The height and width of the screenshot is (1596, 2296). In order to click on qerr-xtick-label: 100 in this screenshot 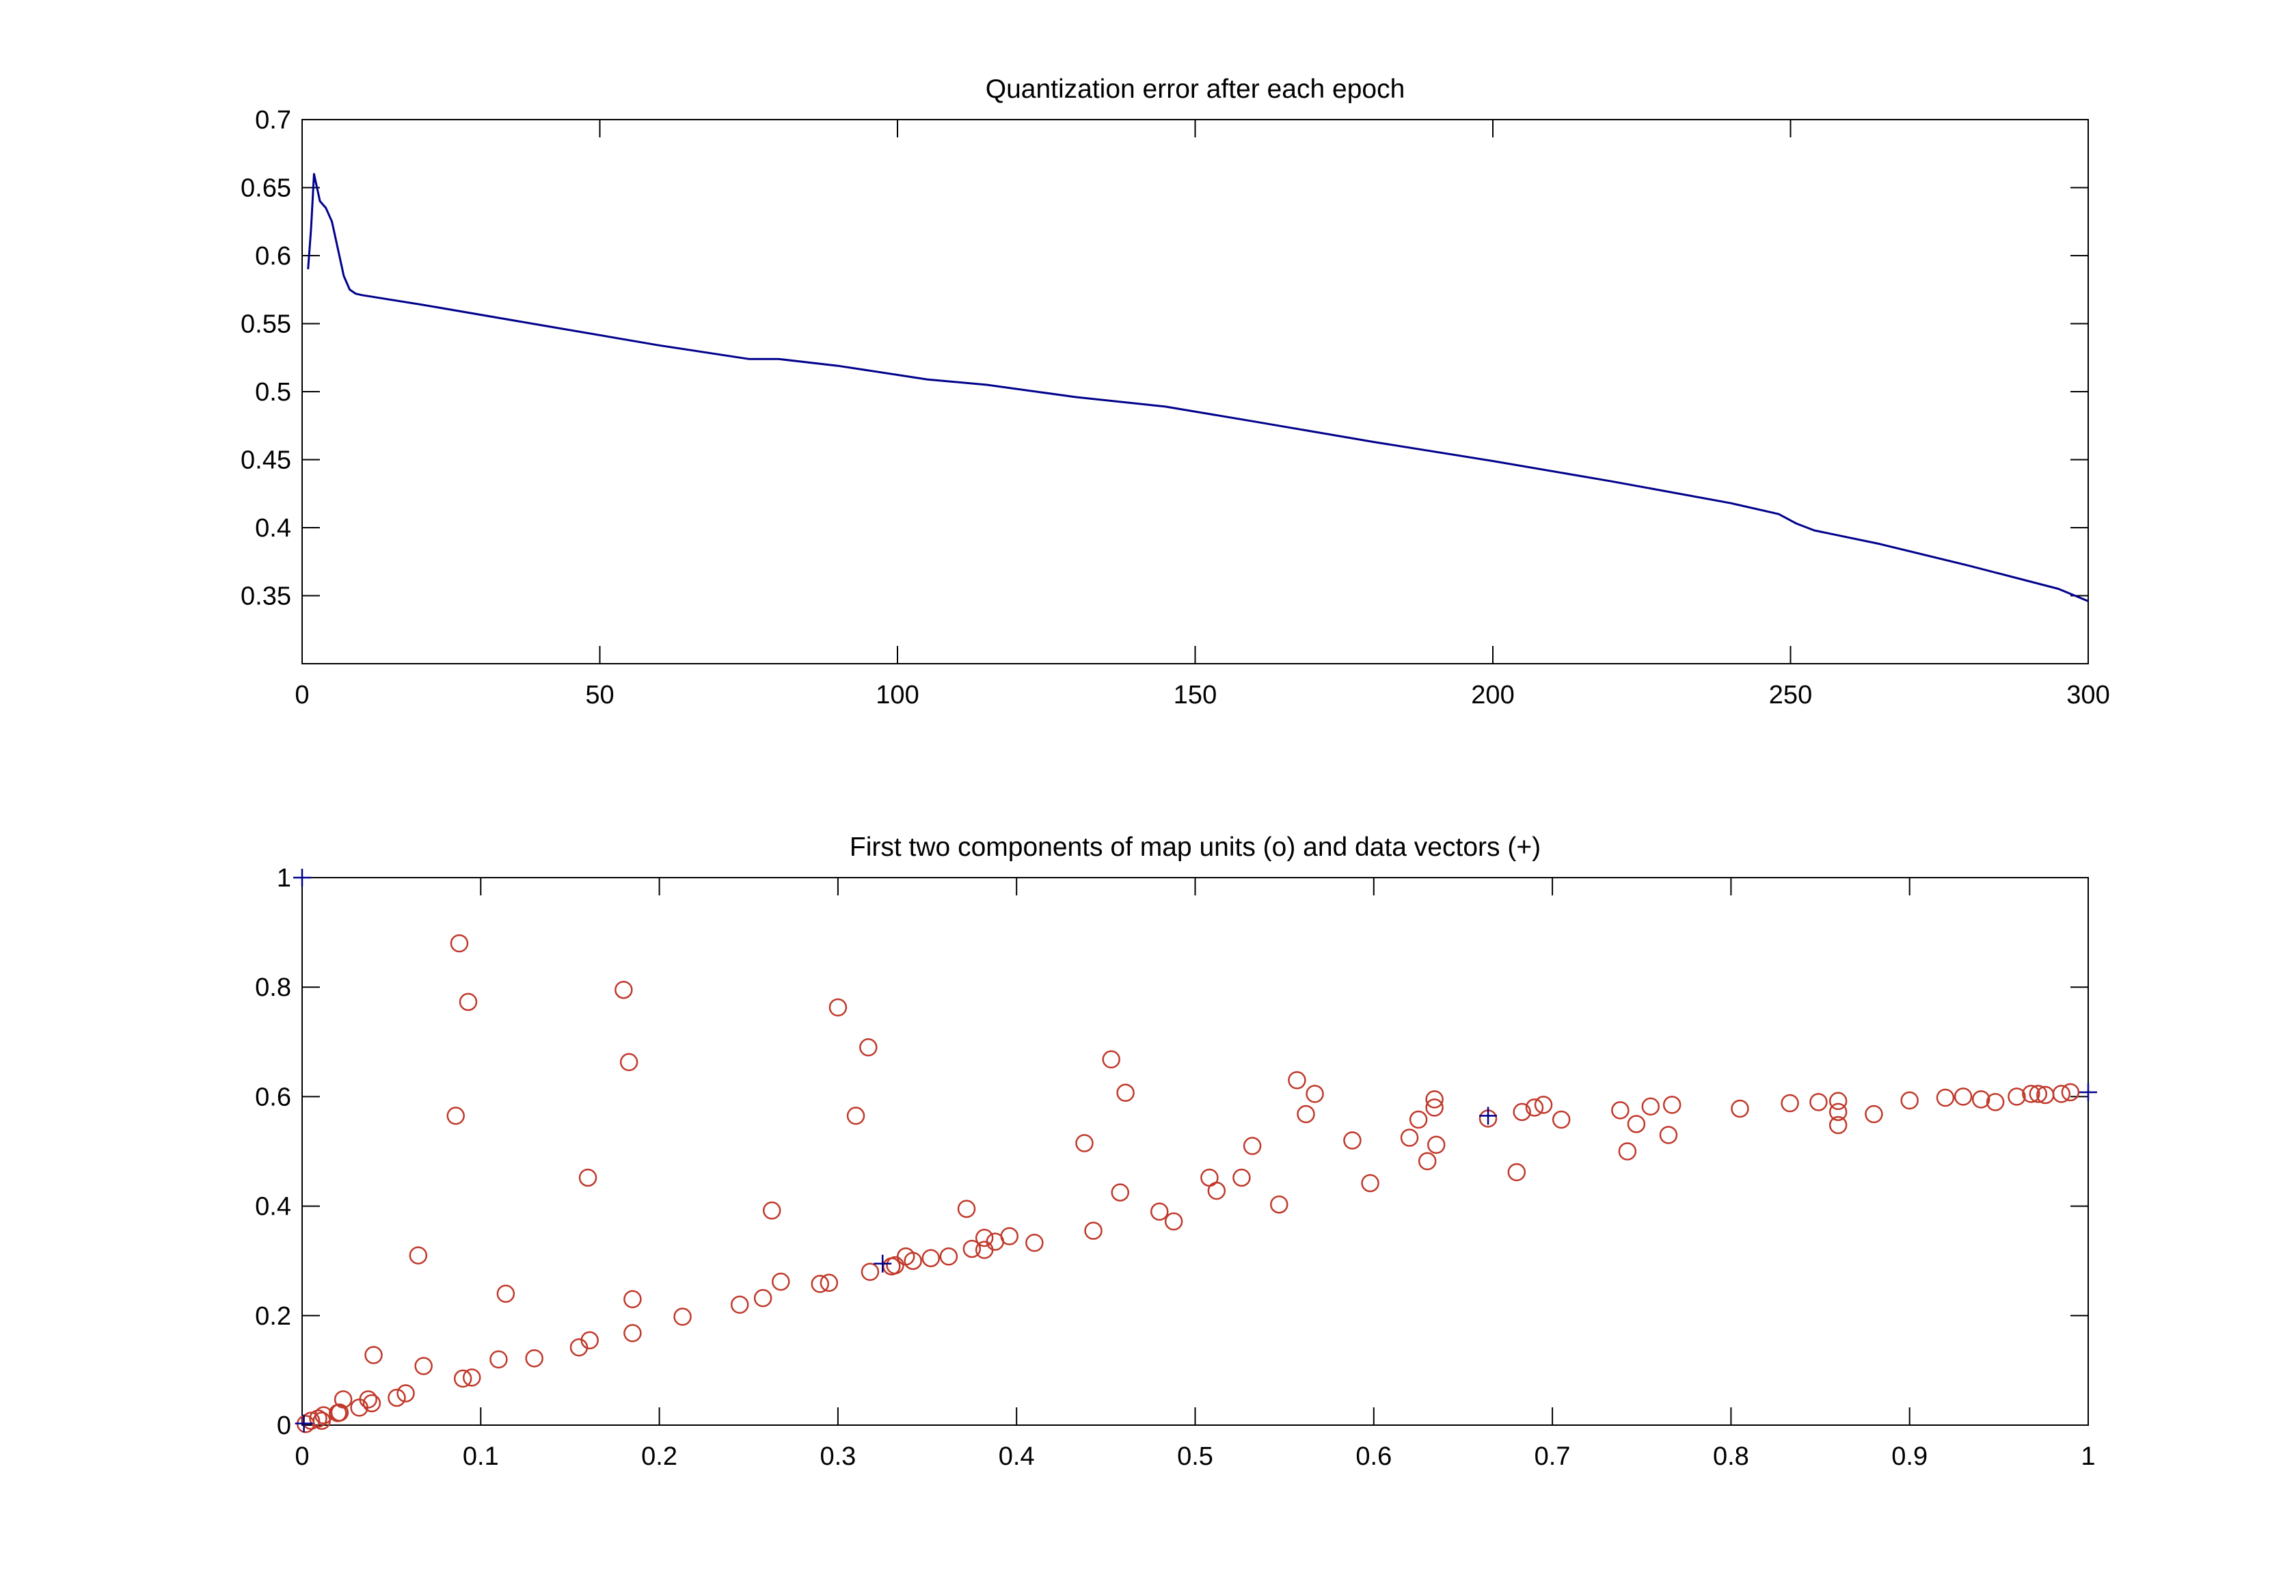, I will do `click(898, 695)`.